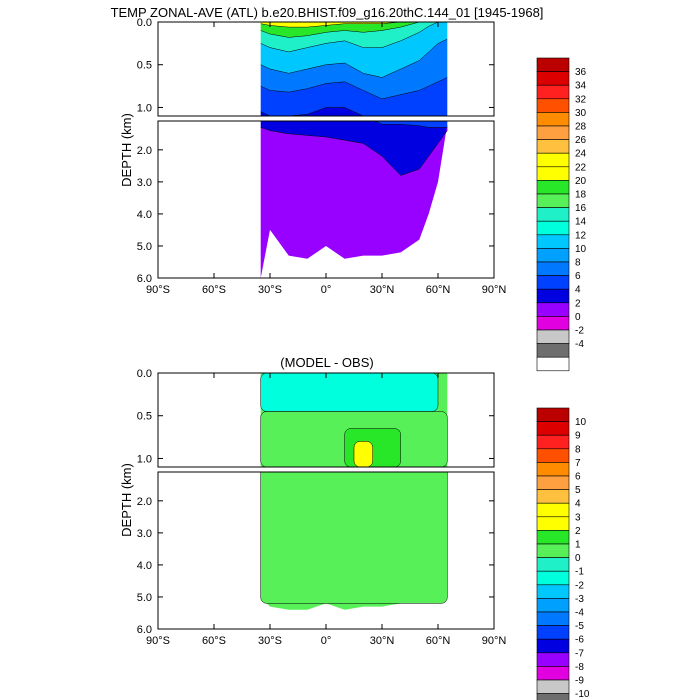 The image size is (700, 700). What do you see at coordinates (579, 653) in the screenshot?
I see `bottom-colorbar-label: -7` at bounding box center [579, 653].